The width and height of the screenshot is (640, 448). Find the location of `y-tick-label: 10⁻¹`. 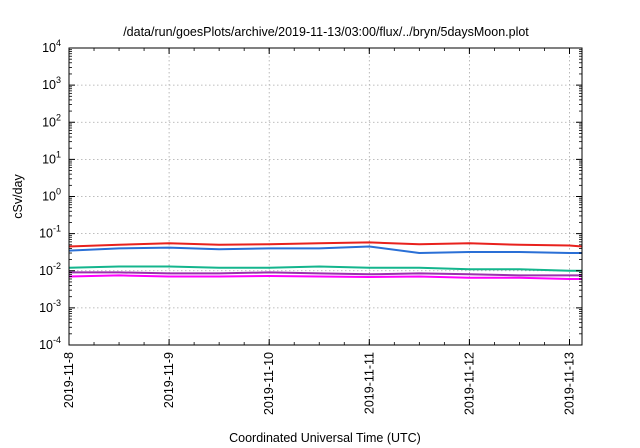

y-tick-label: 10⁻¹ is located at coordinates (50, 232).